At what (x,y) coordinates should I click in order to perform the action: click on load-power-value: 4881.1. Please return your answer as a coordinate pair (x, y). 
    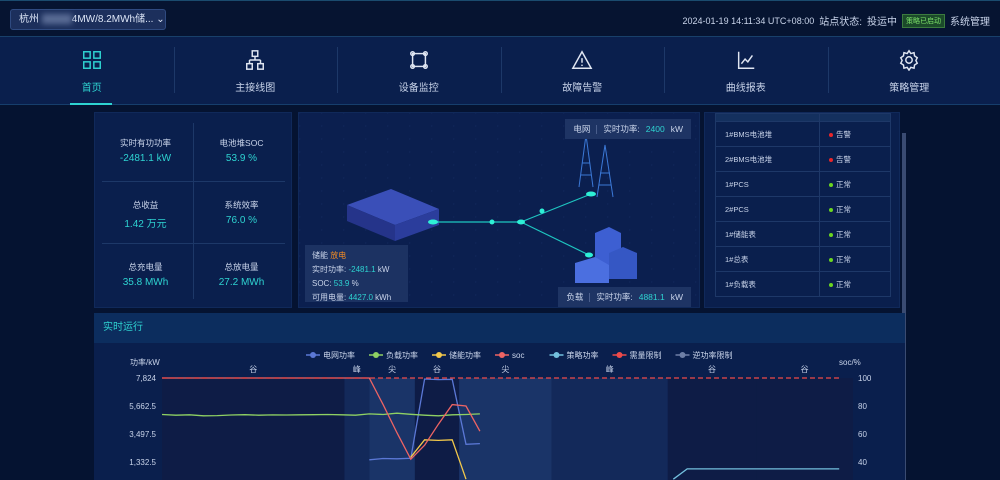
    Looking at the image, I should click on (651, 297).